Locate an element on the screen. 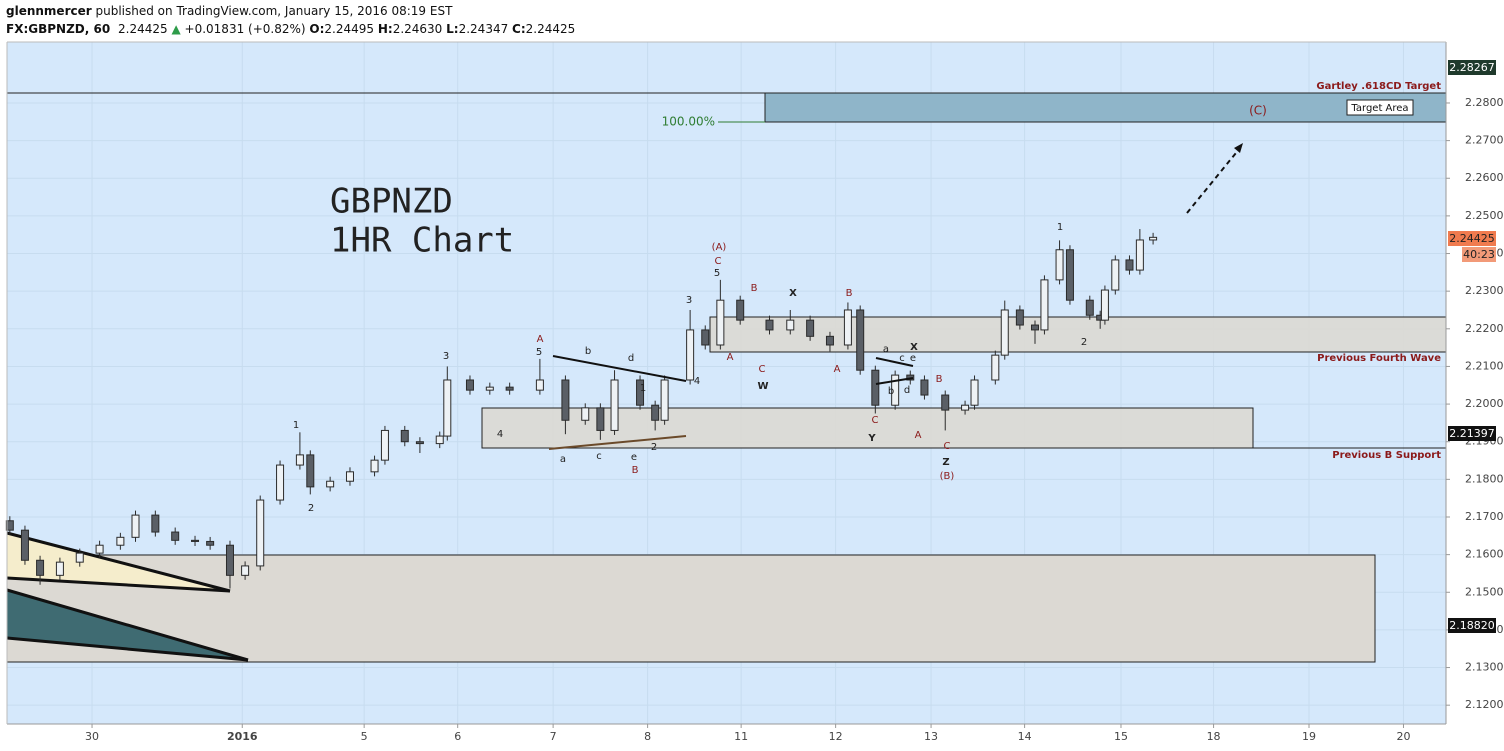 The height and width of the screenshot is (751, 1504). projection-arrow is located at coordinates (1213, 180).